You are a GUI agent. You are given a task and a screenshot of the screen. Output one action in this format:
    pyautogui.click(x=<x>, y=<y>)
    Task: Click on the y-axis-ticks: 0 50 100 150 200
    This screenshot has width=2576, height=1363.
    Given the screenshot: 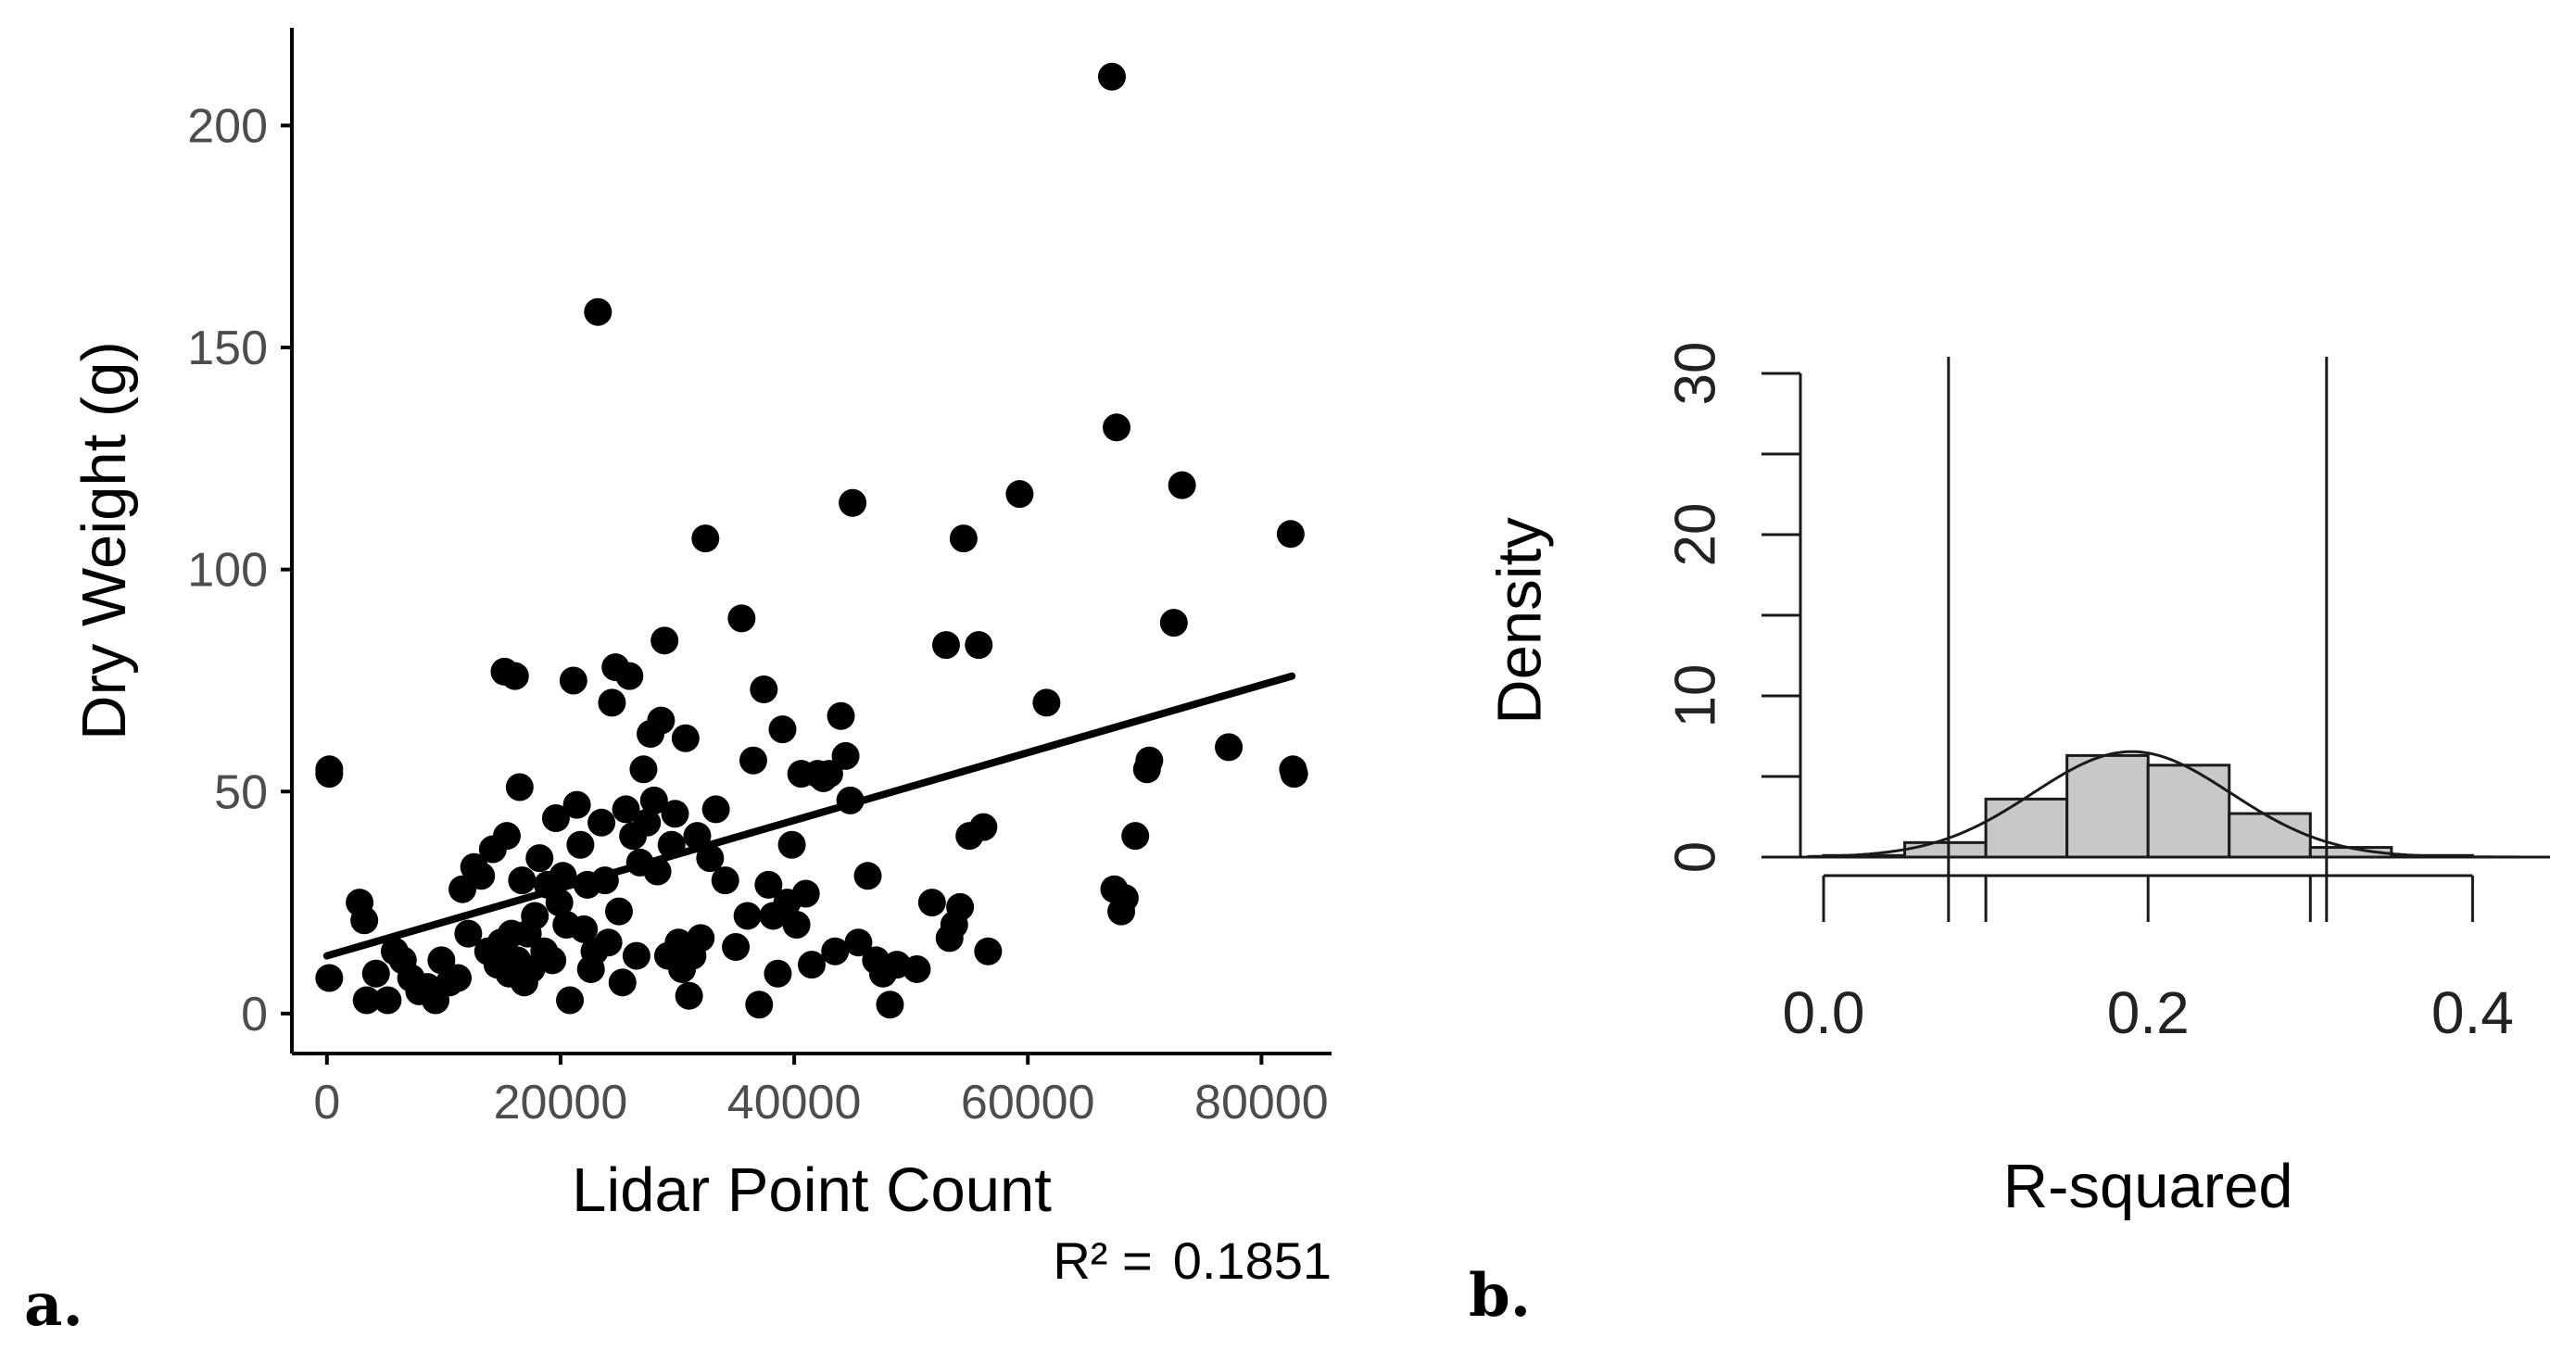 What is the action you would take?
    pyautogui.click(x=240, y=570)
    